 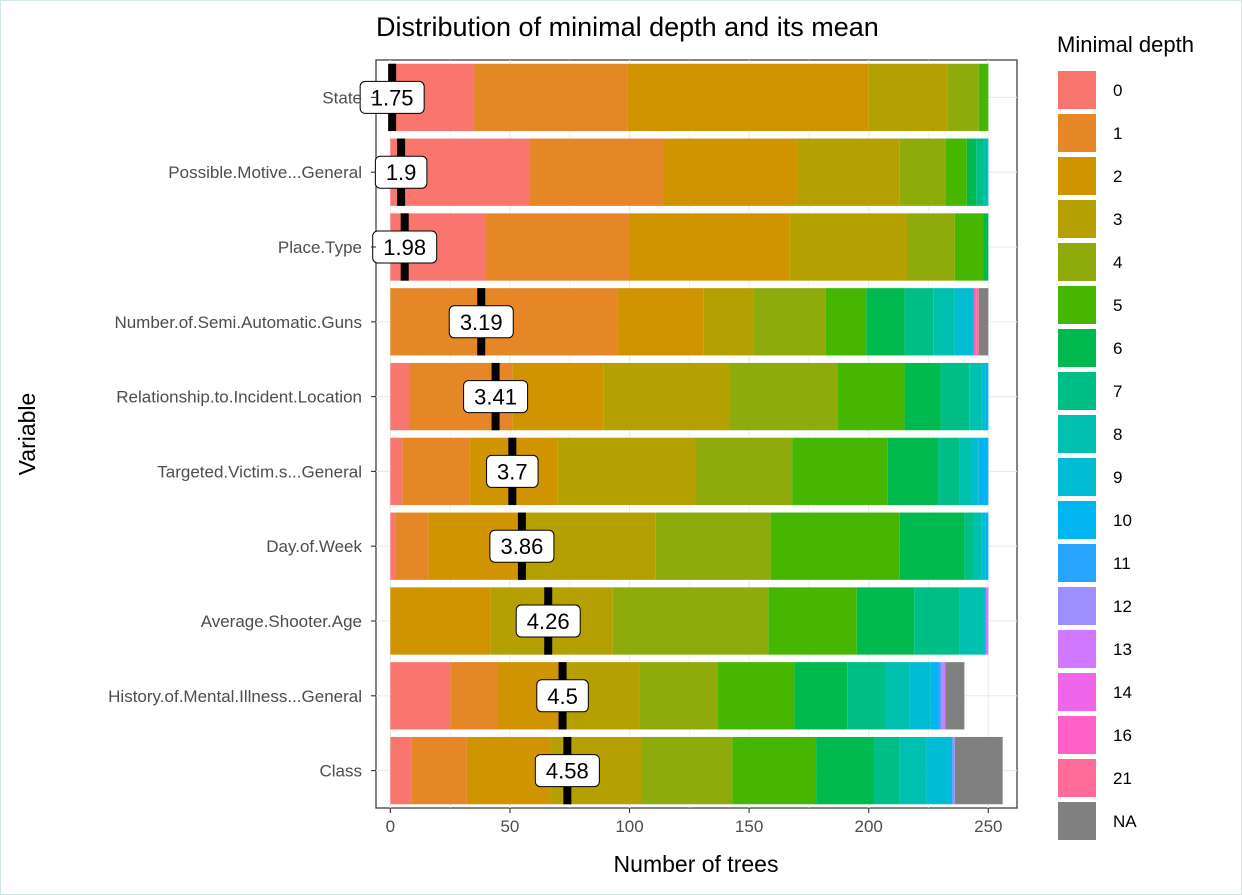 What do you see at coordinates (404, 247) in the screenshot?
I see `mean-label: 1.98` at bounding box center [404, 247].